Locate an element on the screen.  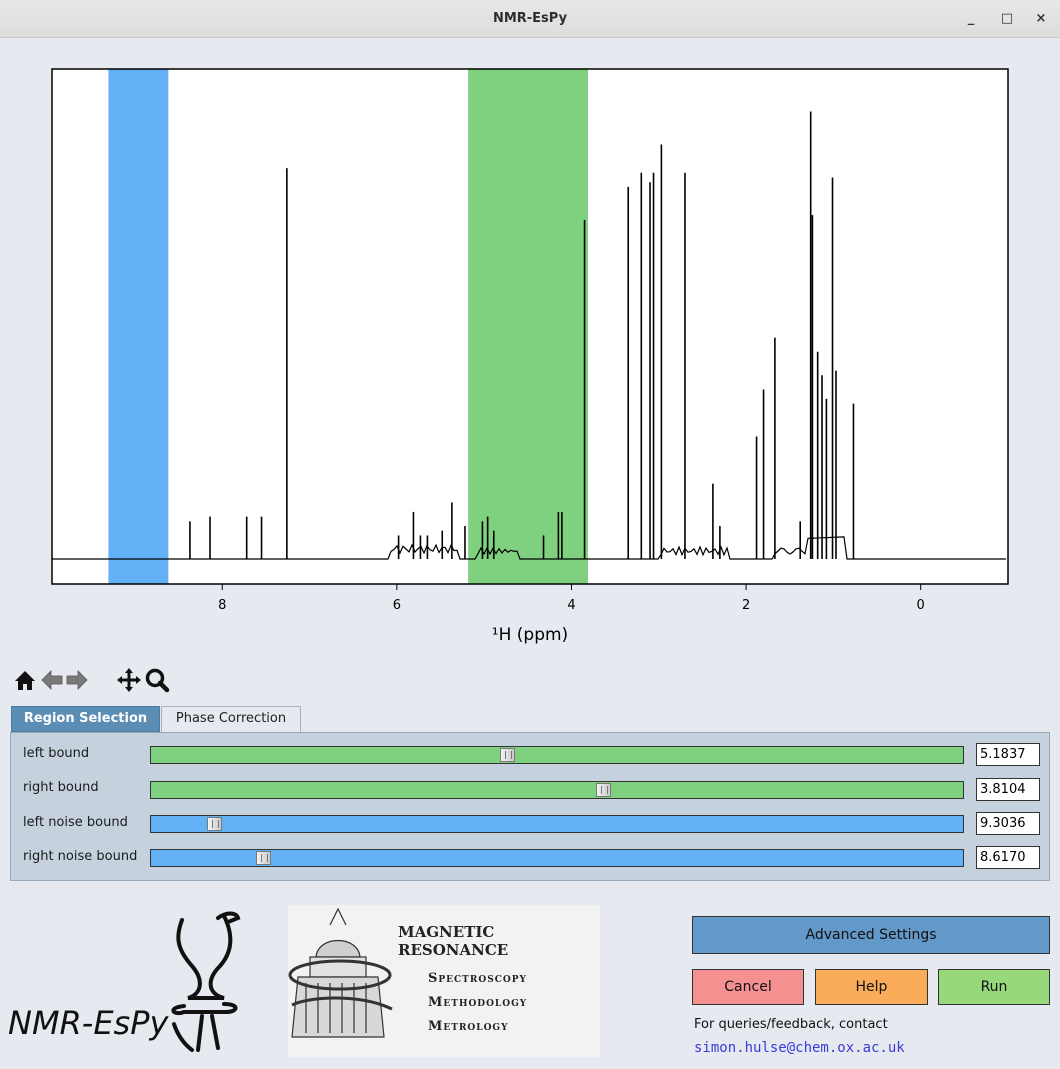
tab-region-selection: Region Selection is located at coordinates (85, 719).